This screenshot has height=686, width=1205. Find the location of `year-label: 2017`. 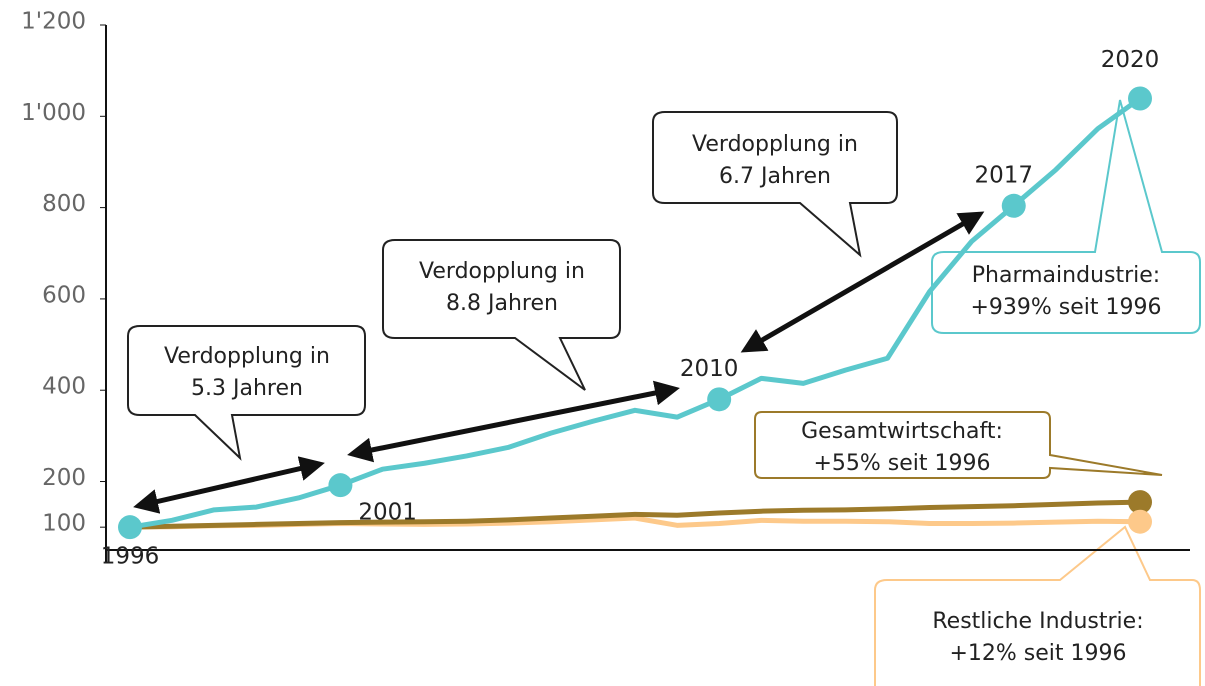

year-label: 2017 is located at coordinates (1003, 175).